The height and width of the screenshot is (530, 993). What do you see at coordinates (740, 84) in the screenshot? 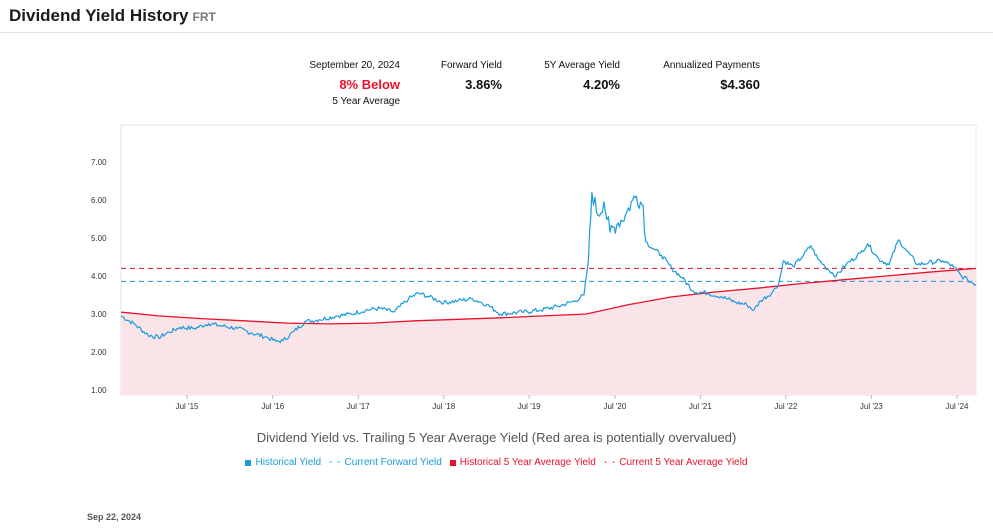
I see `stat-annual-value: $4.360` at bounding box center [740, 84].